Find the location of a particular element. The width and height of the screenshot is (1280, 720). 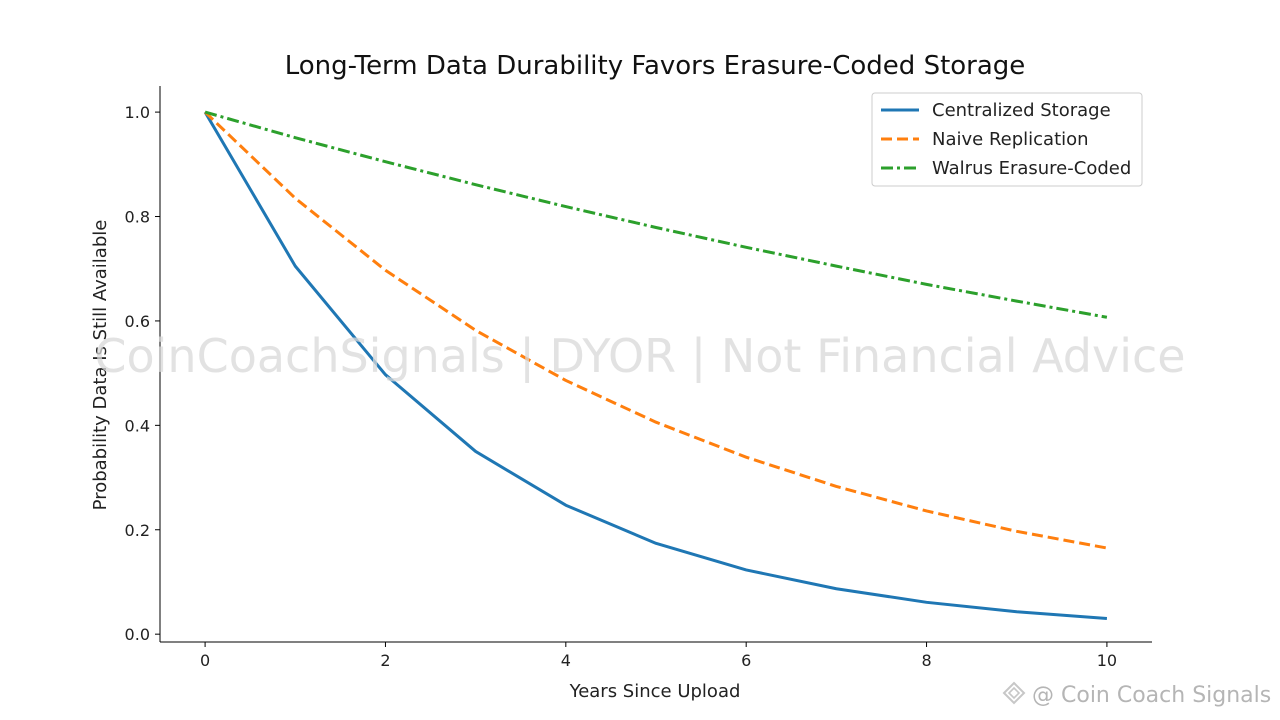

x-tick-label: 4 is located at coordinates (566, 660).